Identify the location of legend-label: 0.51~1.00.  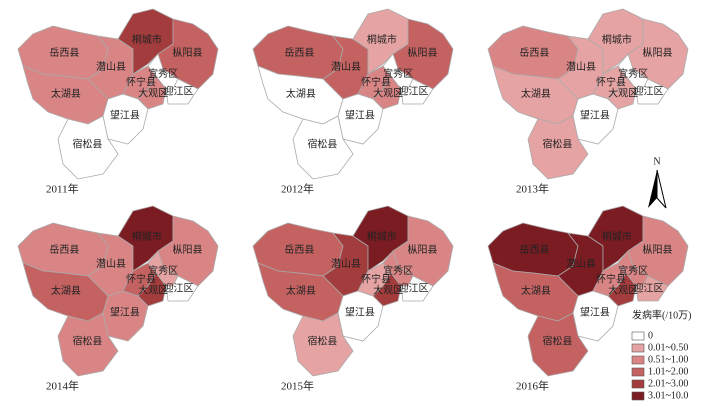
(668, 359).